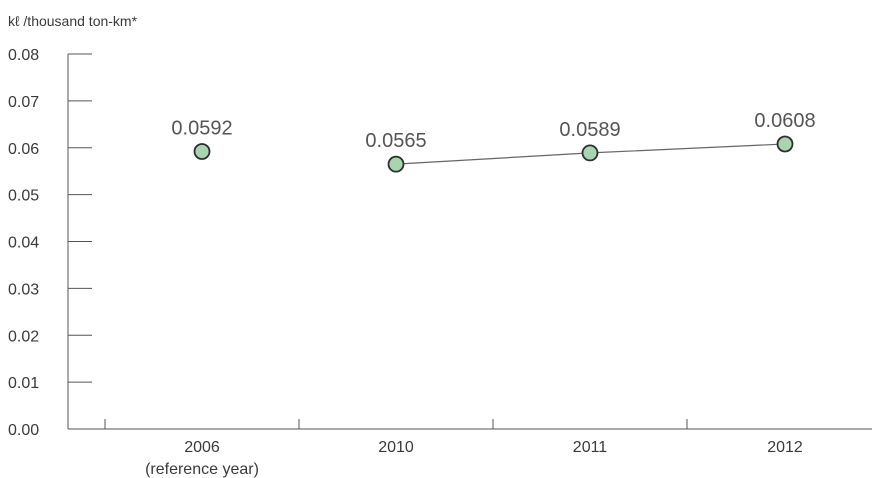 Image resolution: width=873 pixels, height=478 pixels. What do you see at coordinates (396, 447) in the screenshot?
I see `x-tick-label: 2010` at bounding box center [396, 447].